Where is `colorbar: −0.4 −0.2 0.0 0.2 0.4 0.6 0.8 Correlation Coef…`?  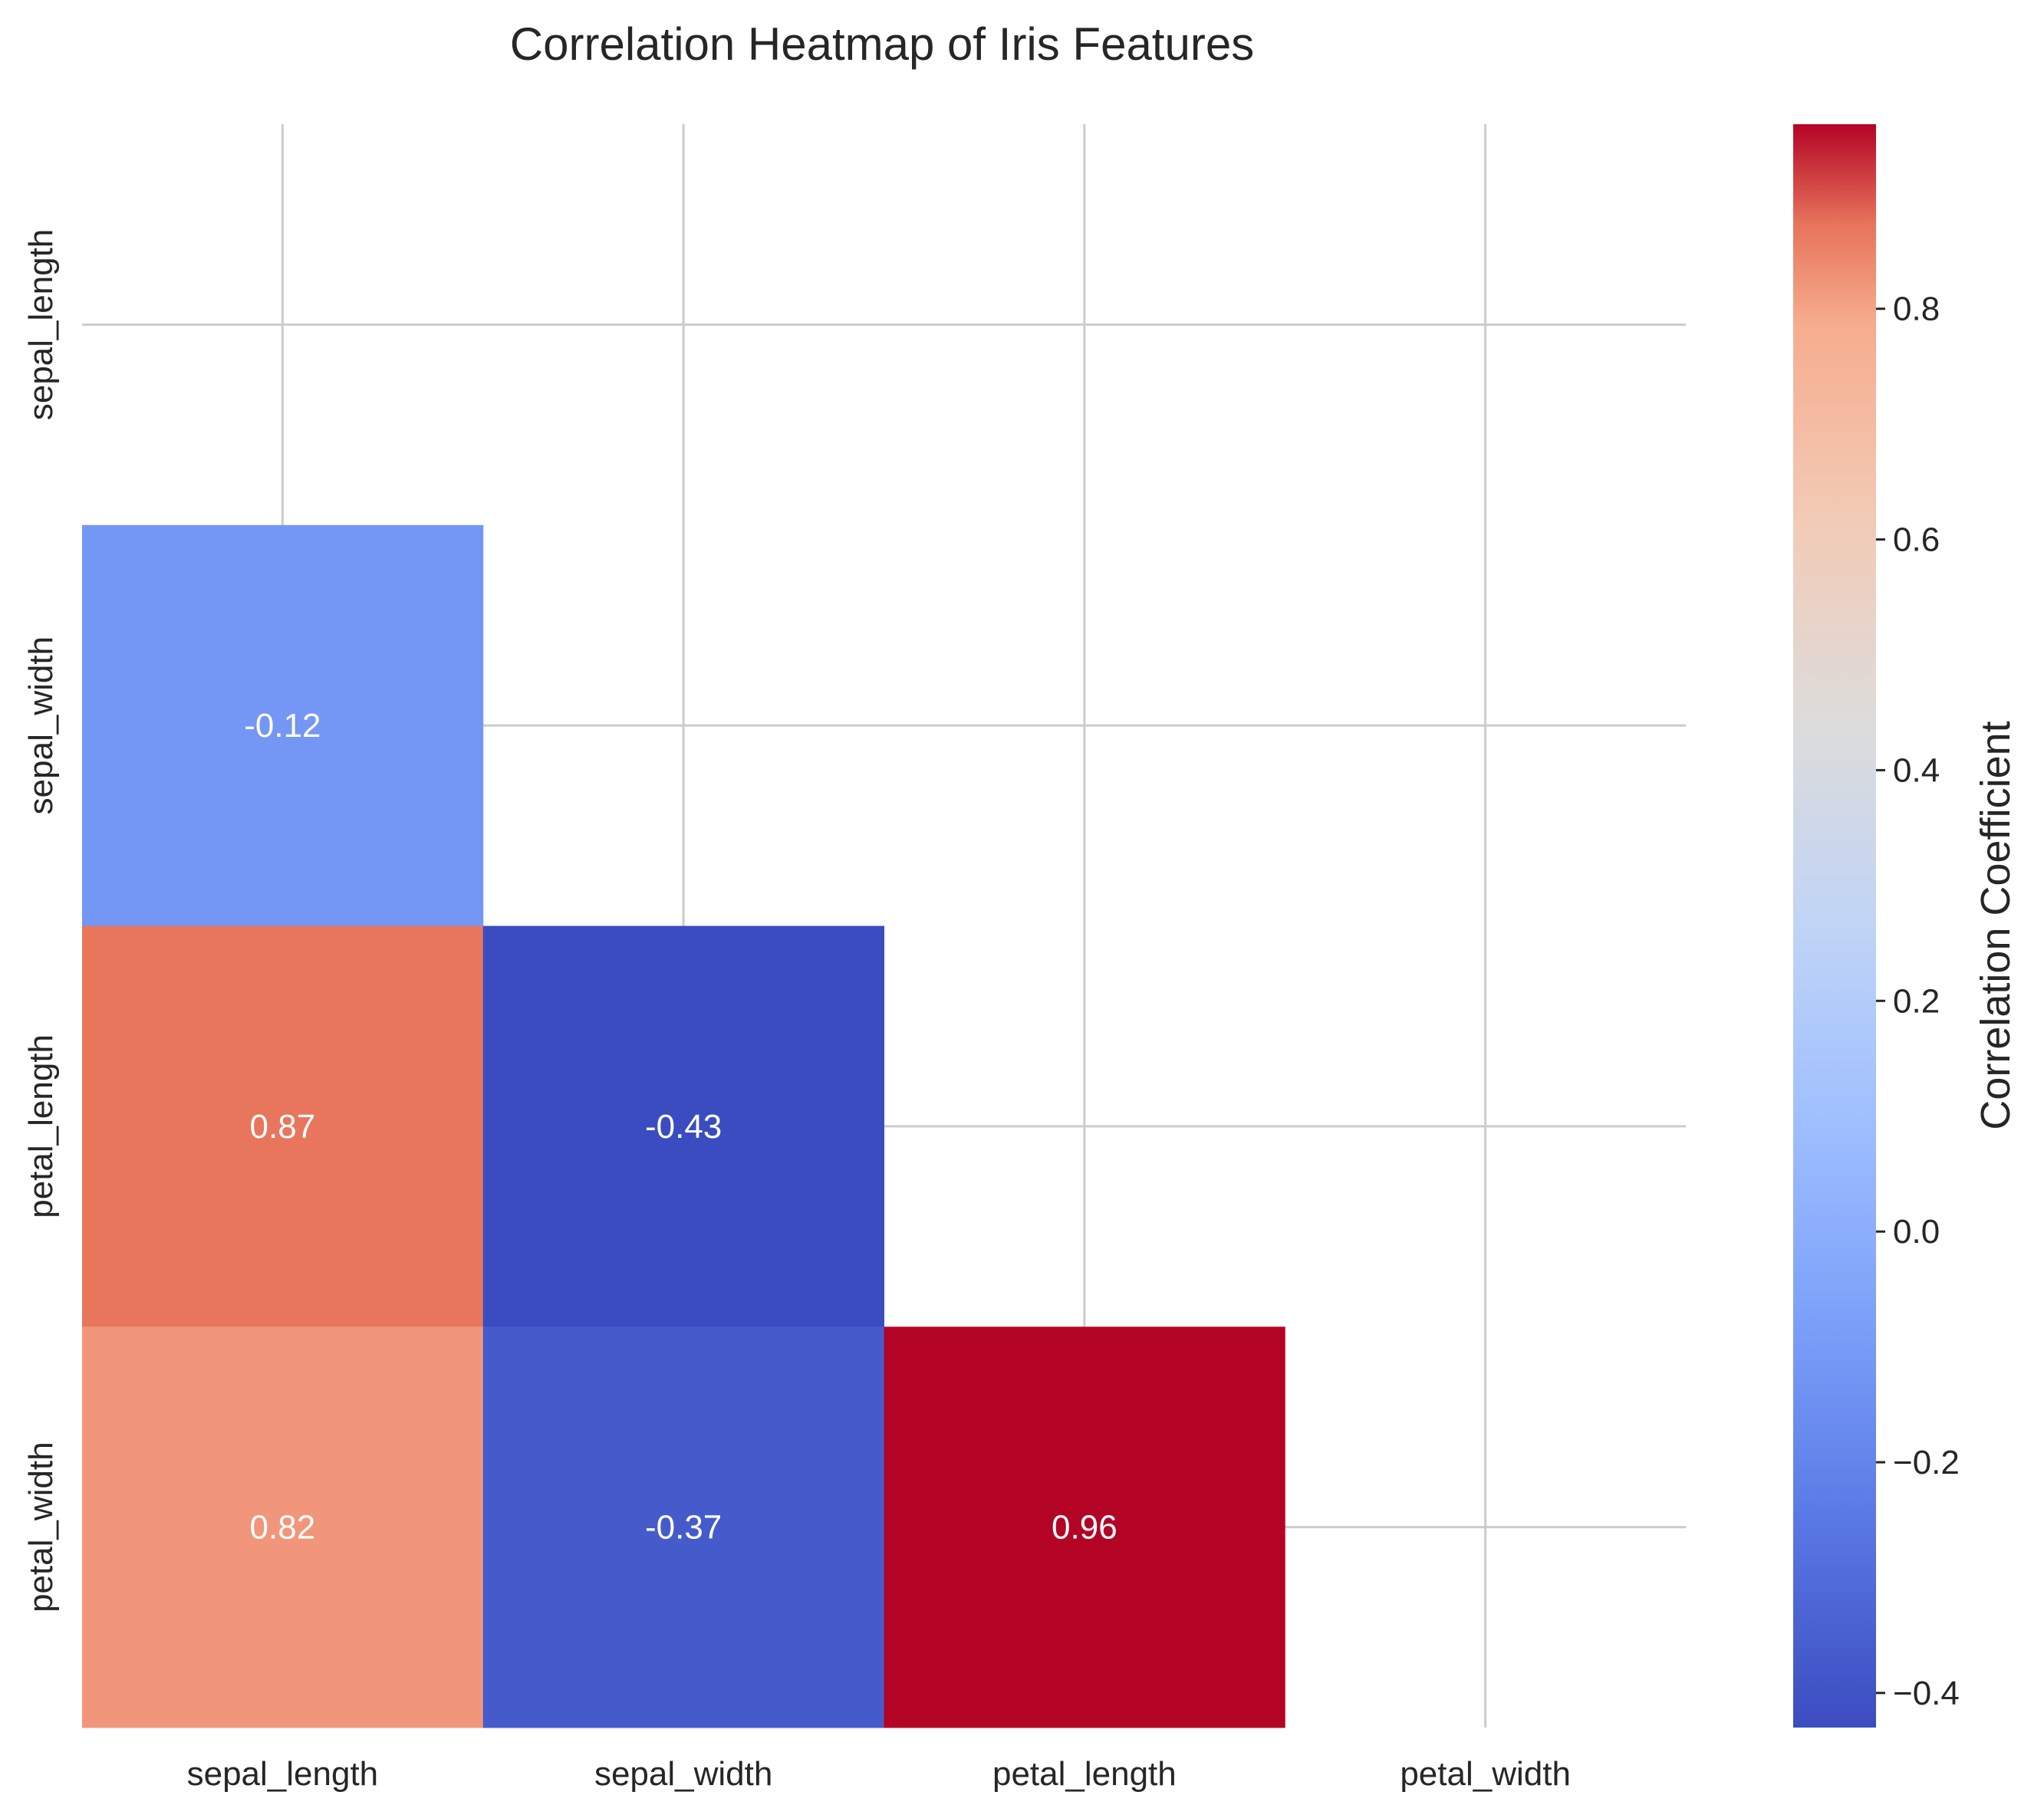
colorbar: −0.4 −0.2 0.0 0.2 0.4 0.6 0.8 Correlation Coef… is located at coordinates (1906, 926).